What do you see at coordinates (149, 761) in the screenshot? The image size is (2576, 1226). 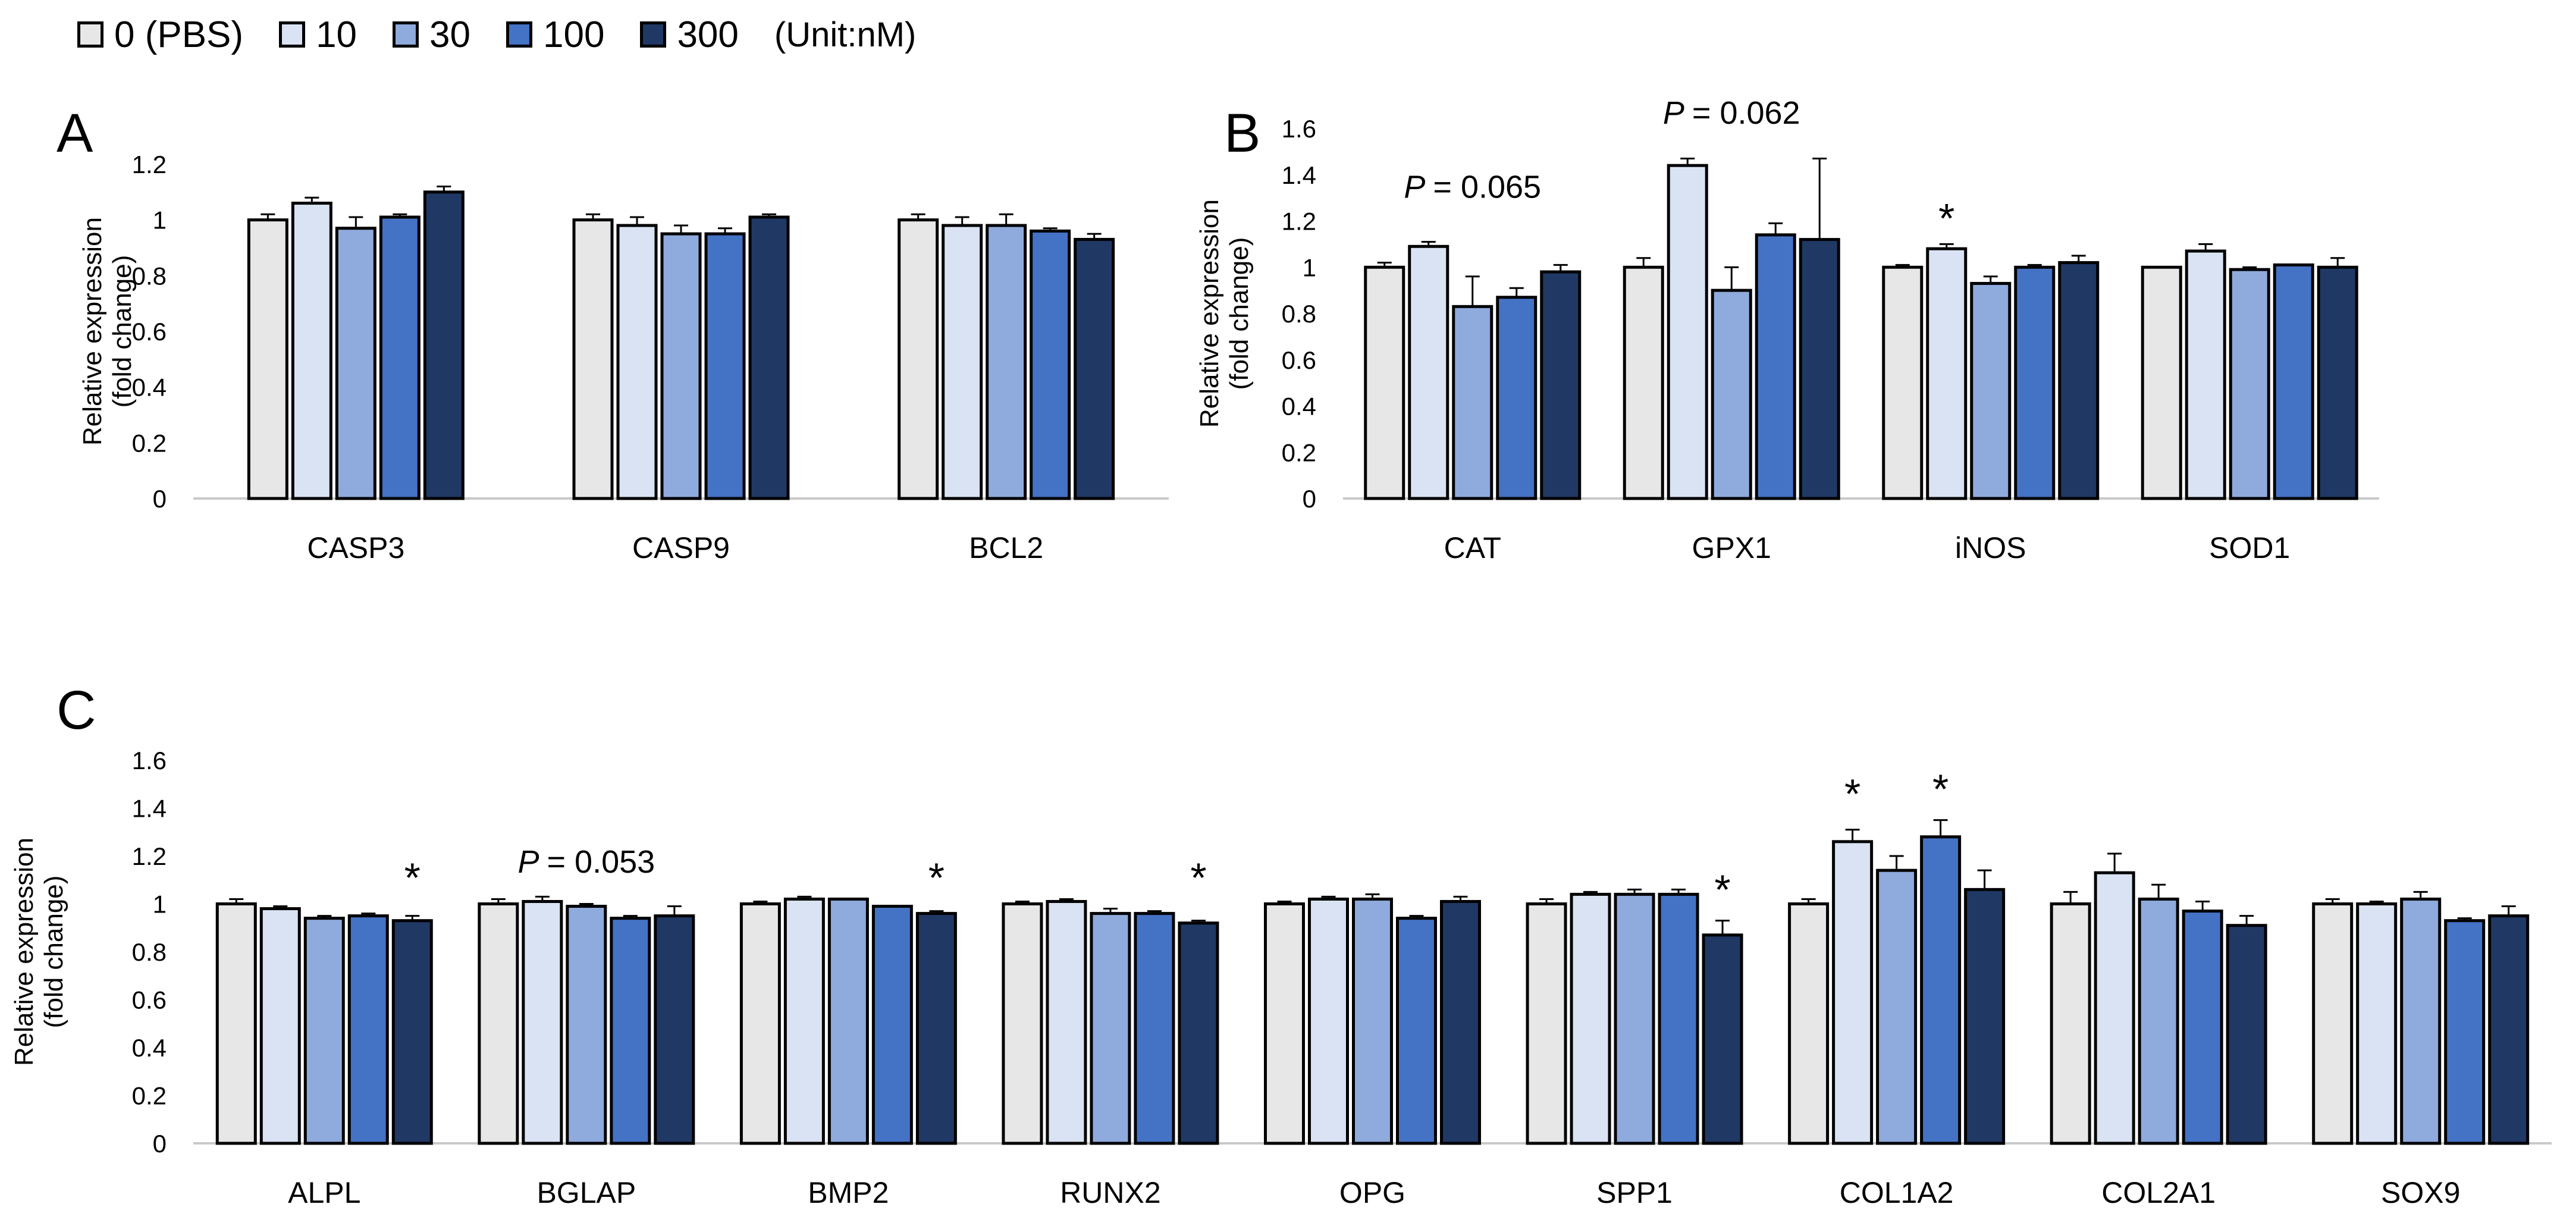 I see `y-tick-label: 1.6` at bounding box center [149, 761].